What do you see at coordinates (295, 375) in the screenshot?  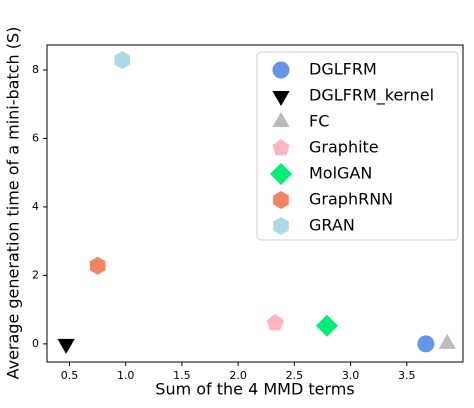 I see `x-tick-label: 2.5` at bounding box center [295, 375].